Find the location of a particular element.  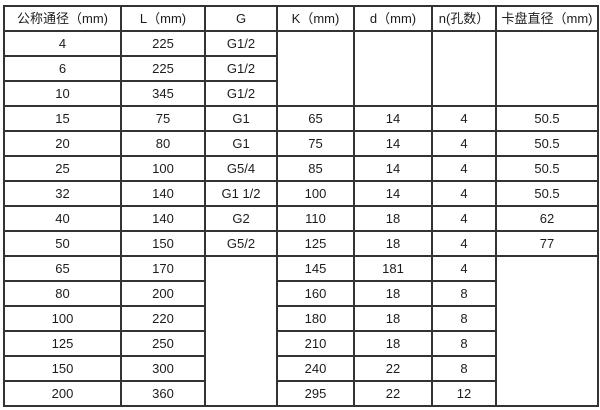

table-cell: 125 is located at coordinates (62, 343).